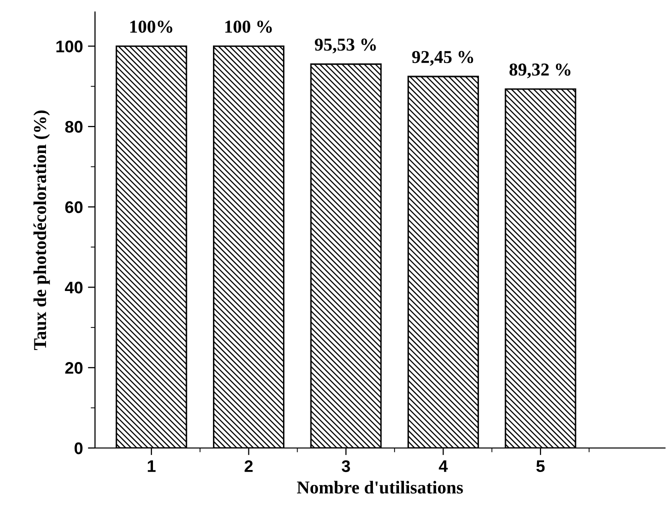 This screenshot has width=667, height=510. Describe the element at coordinates (41, 230) in the screenshot. I see `y-axis-title: Taux de photodécoloration (%)` at that location.